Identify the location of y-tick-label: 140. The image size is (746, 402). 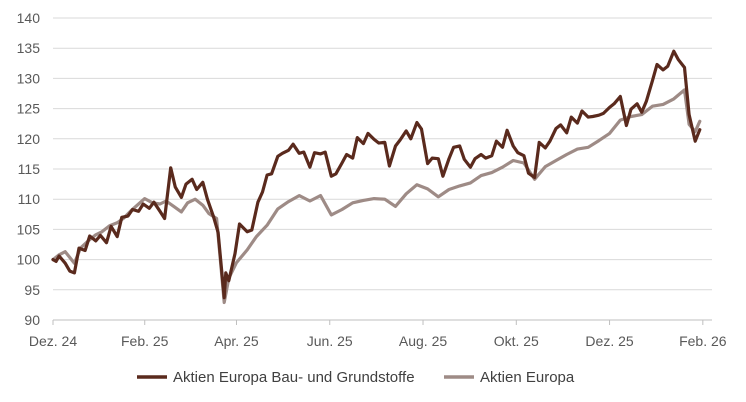
(29, 18).